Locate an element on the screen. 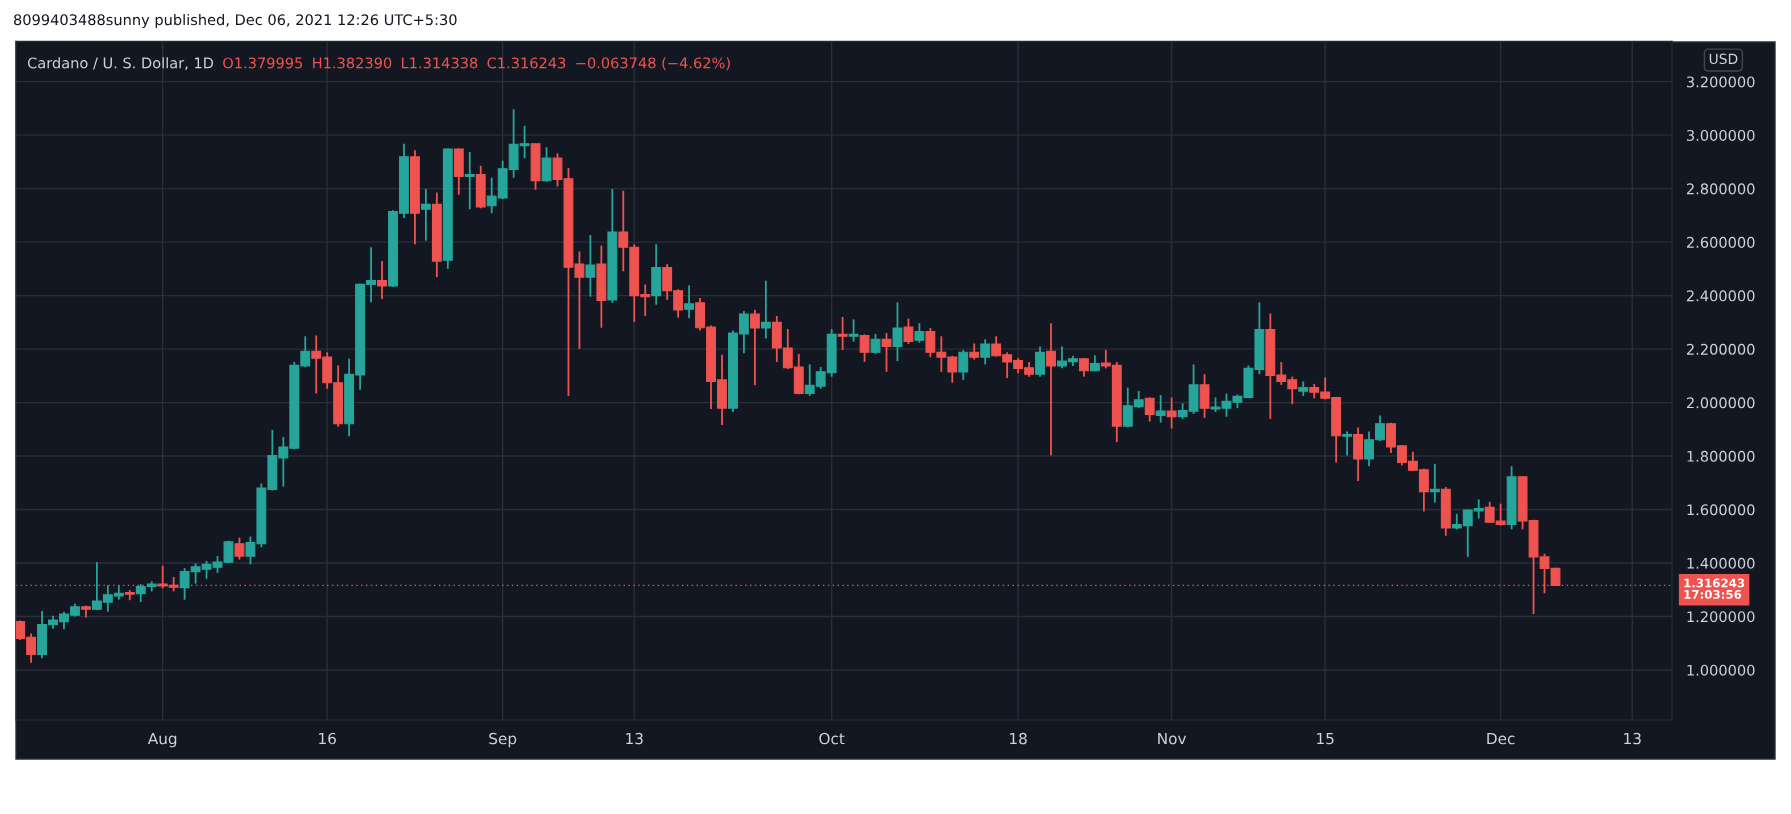  x-tick-label: Sep is located at coordinates (503, 740).